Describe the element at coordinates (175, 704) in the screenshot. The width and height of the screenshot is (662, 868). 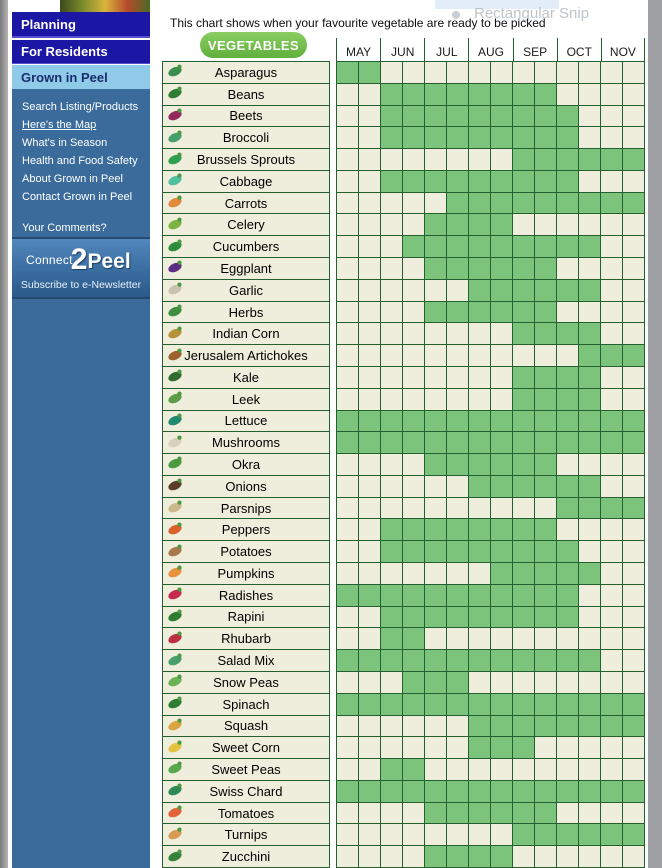
I see `spinach-icon` at that location.